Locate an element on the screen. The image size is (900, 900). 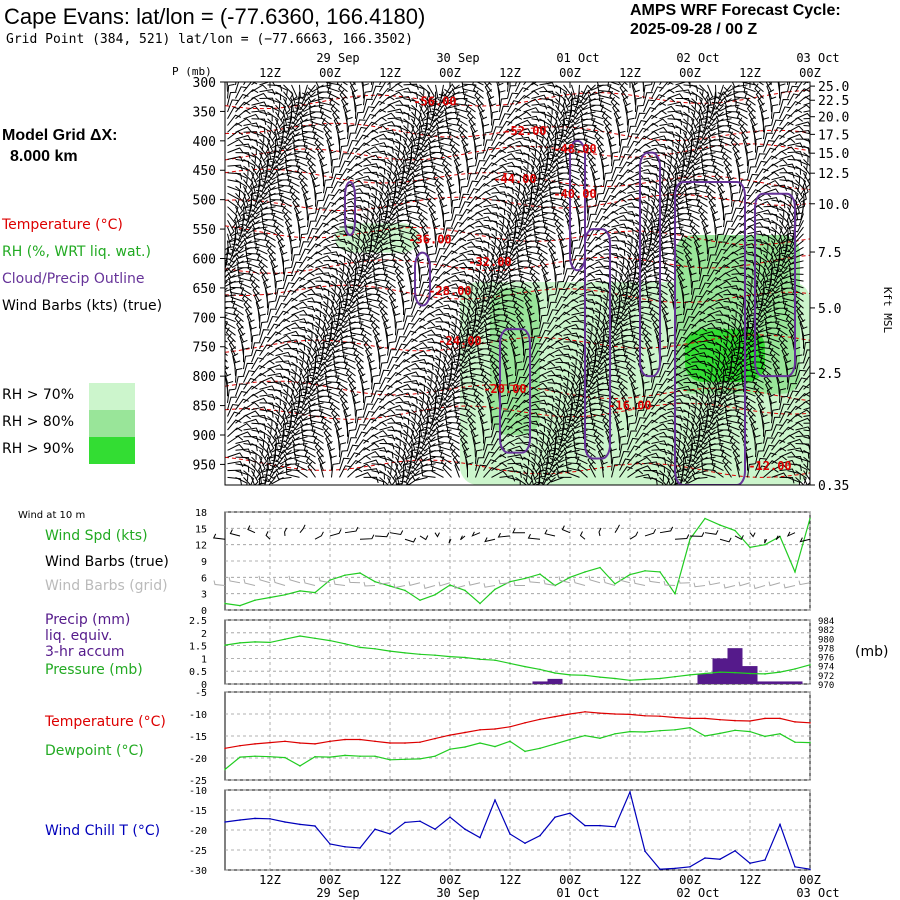
cloud-outline is located at coordinates (597, 344).